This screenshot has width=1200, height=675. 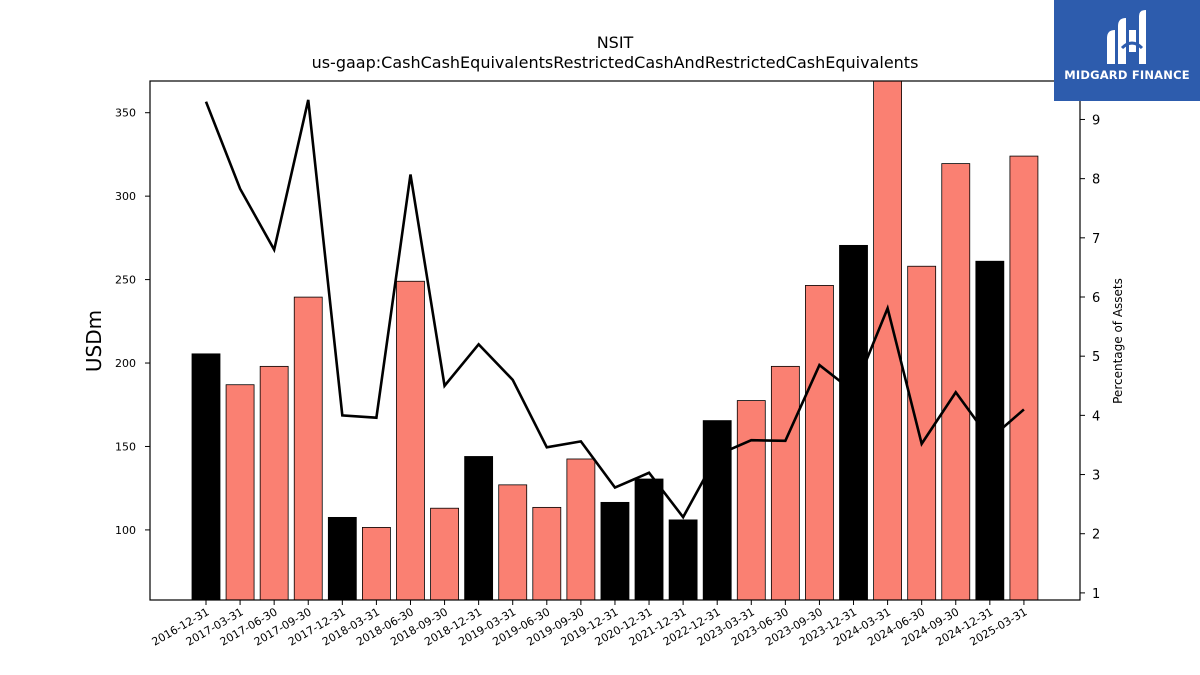 What do you see at coordinates (1096, 298) in the screenshot?
I see `y2-tick-label: 6` at bounding box center [1096, 298].